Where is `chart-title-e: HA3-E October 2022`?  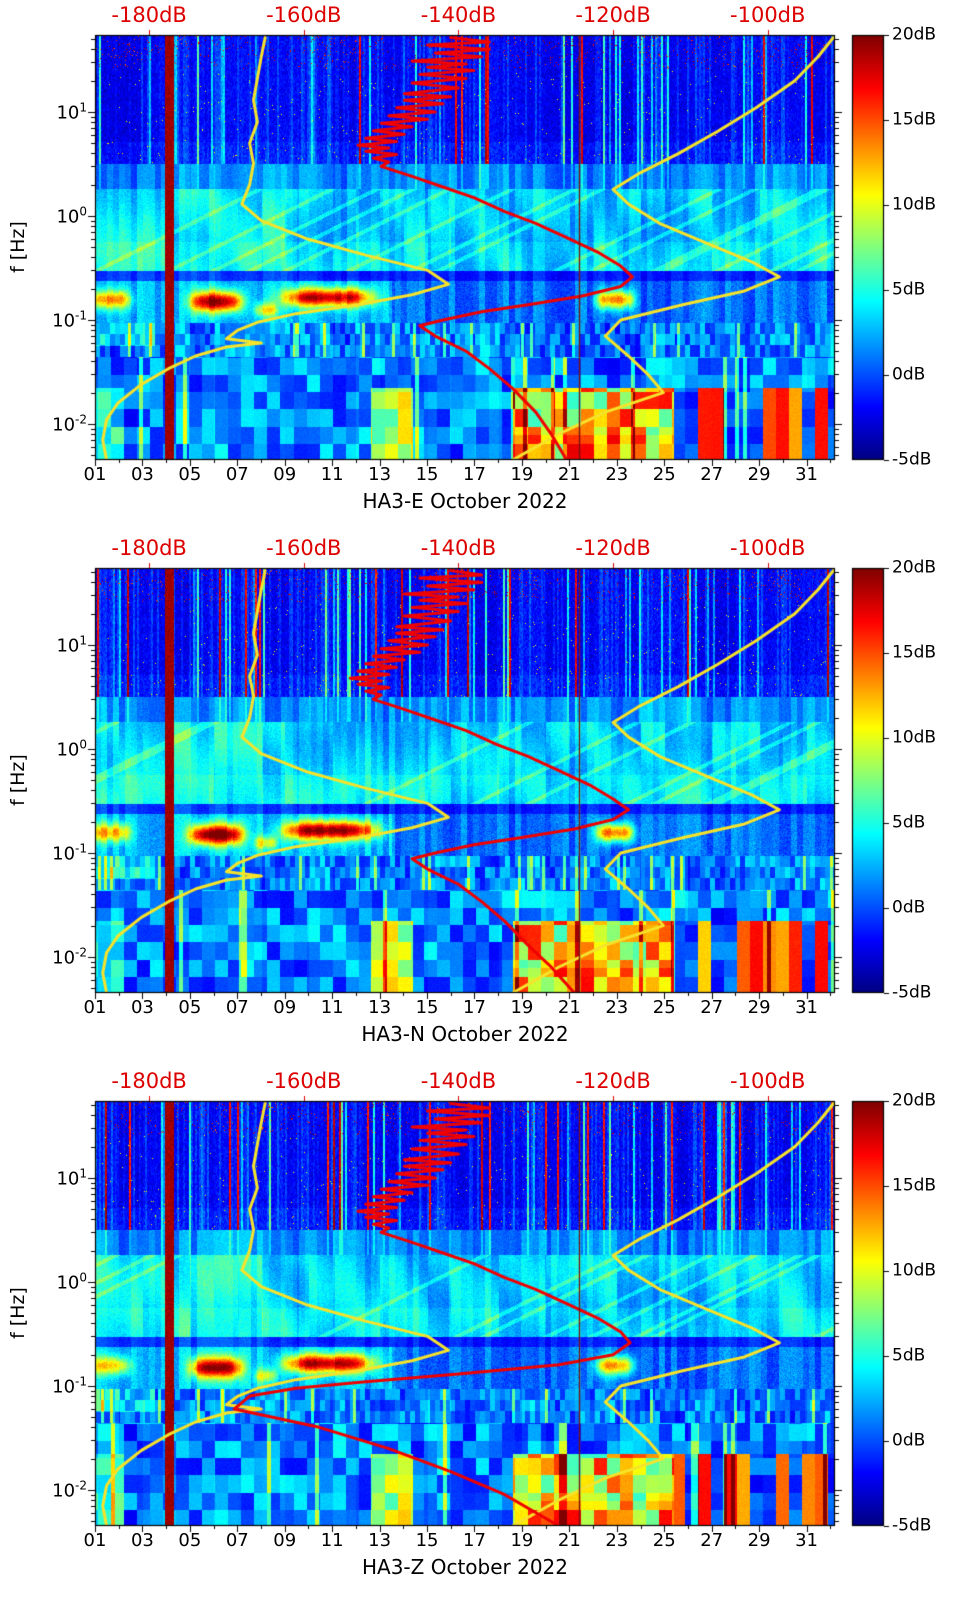 chart-title-e: HA3-E October 2022 is located at coordinates (465, 501).